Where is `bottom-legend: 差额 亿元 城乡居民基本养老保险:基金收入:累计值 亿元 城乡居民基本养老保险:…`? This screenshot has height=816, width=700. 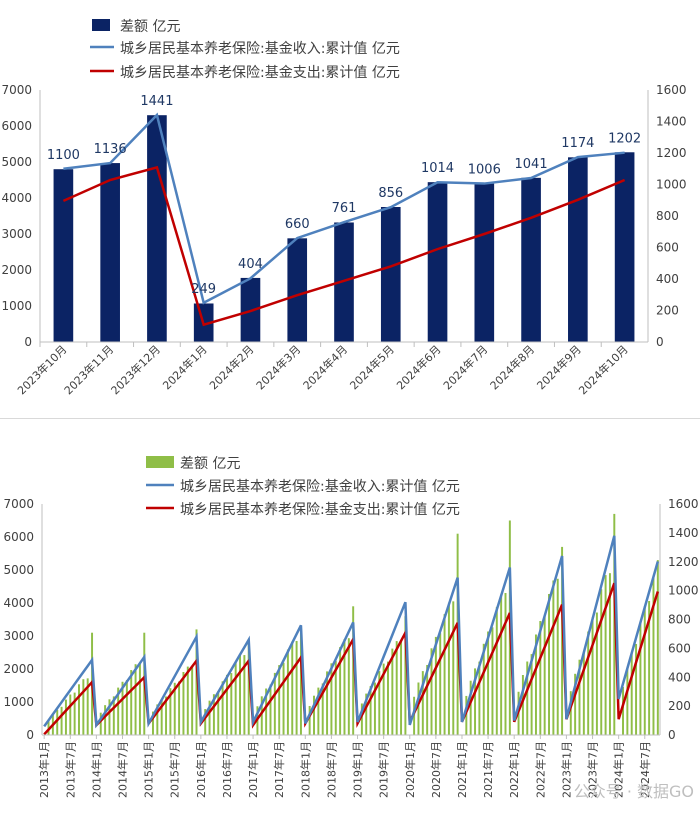
bottom-legend: 差额 亿元 城乡居民基本养老保险:基金收入:累计值 亿元 城乡居民基本养老保险:… is located at coordinates (303, 487).